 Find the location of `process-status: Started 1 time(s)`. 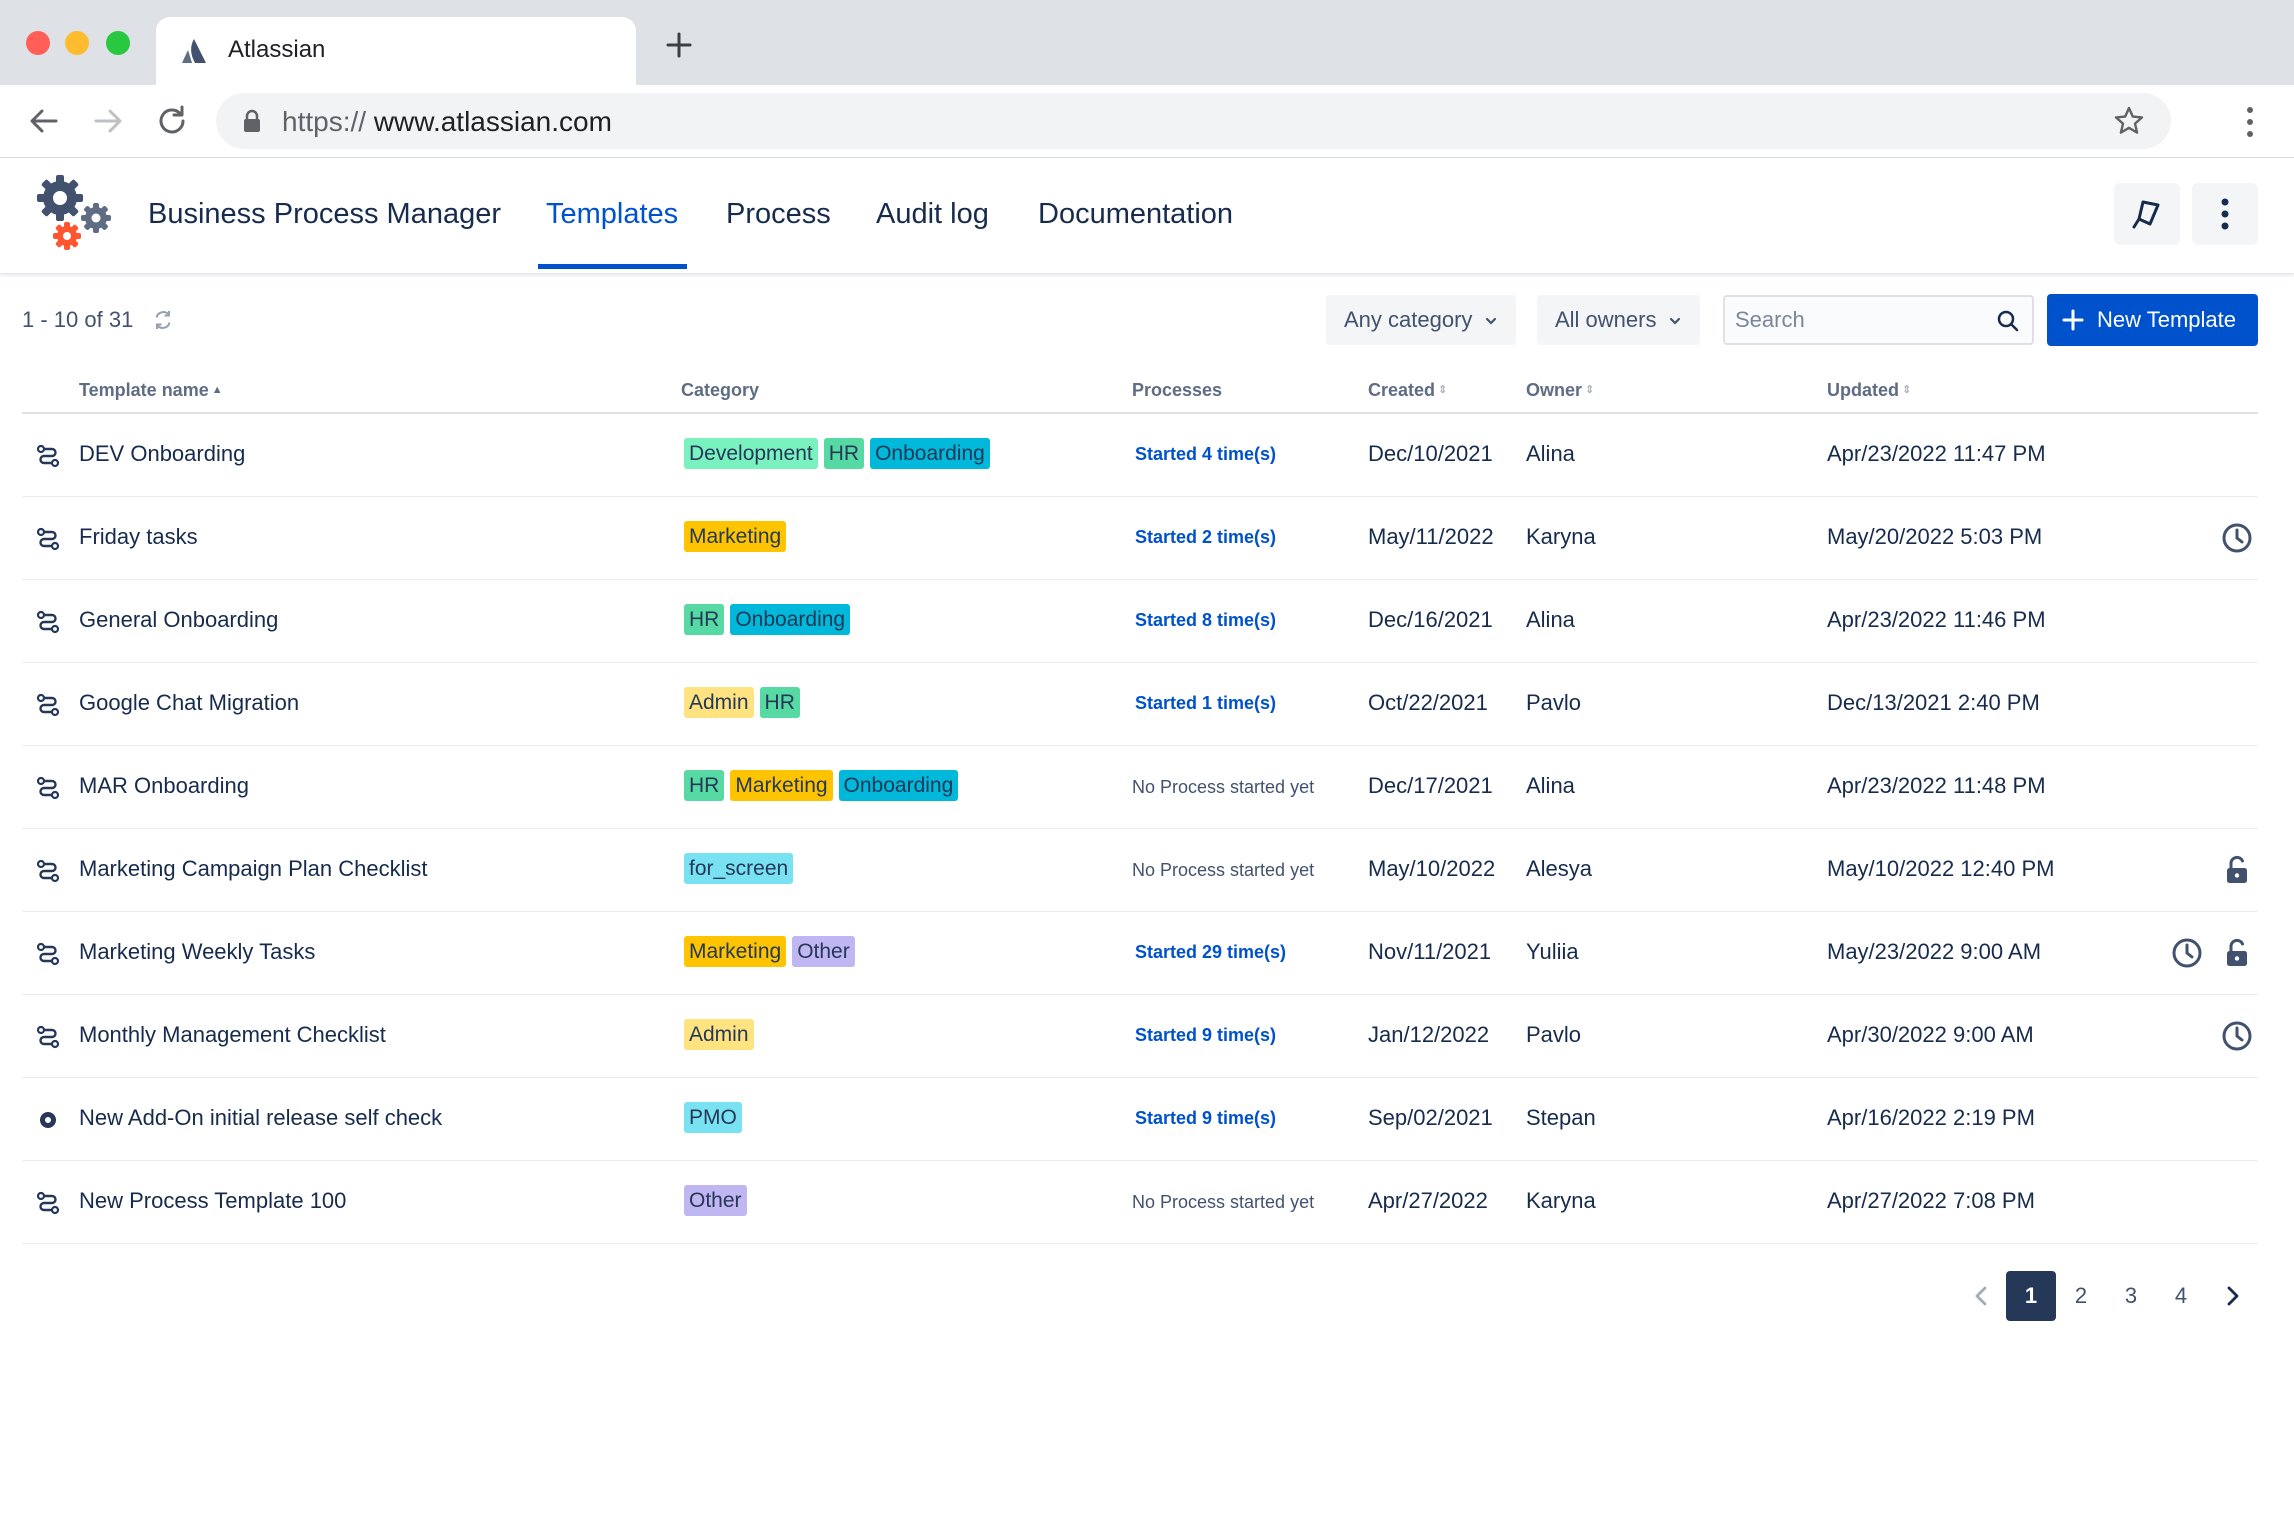

process-status: Started 1 time(s) is located at coordinates (1206, 703).